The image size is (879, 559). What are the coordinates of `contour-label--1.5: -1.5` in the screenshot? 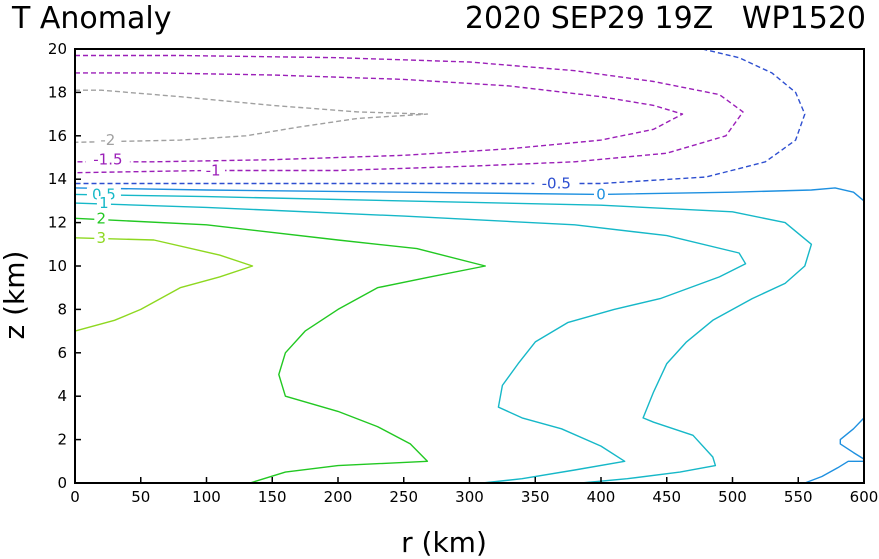 It's located at (107, 160).